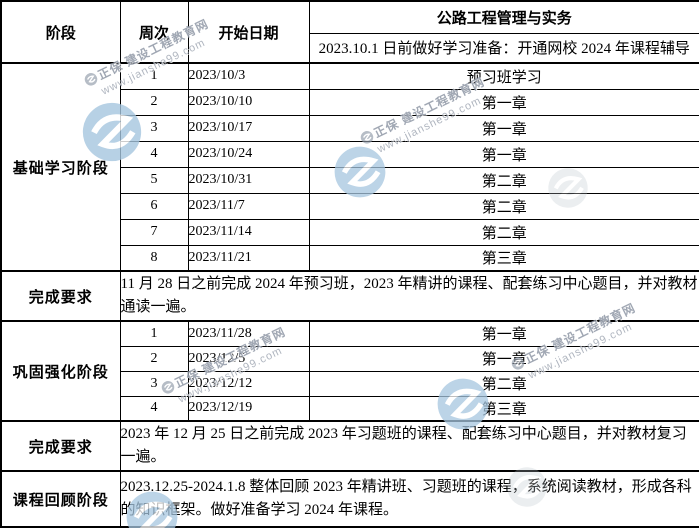 This screenshot has height=528, width=699. I want to click on week-cell: 5, so click(154, 180).